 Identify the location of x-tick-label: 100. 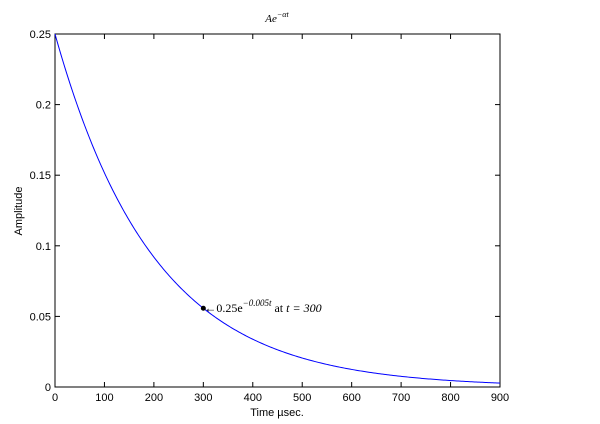
(104, 398).